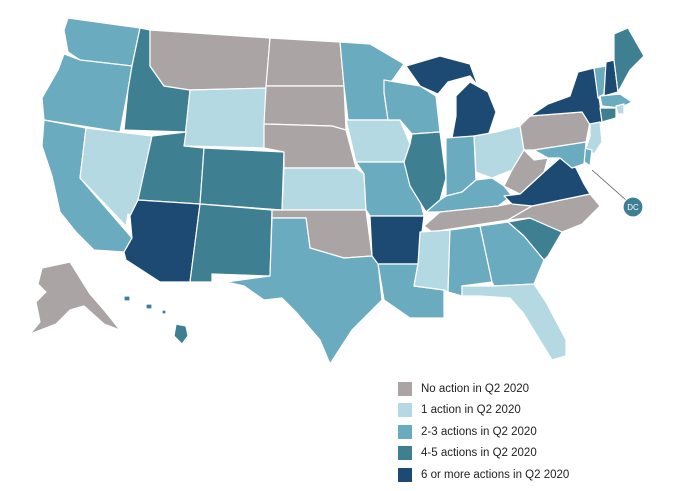  What do you see at coordinates (305, 62) in the screenshot?
I see `state-north-dakota` at bounding box center [305, 62].